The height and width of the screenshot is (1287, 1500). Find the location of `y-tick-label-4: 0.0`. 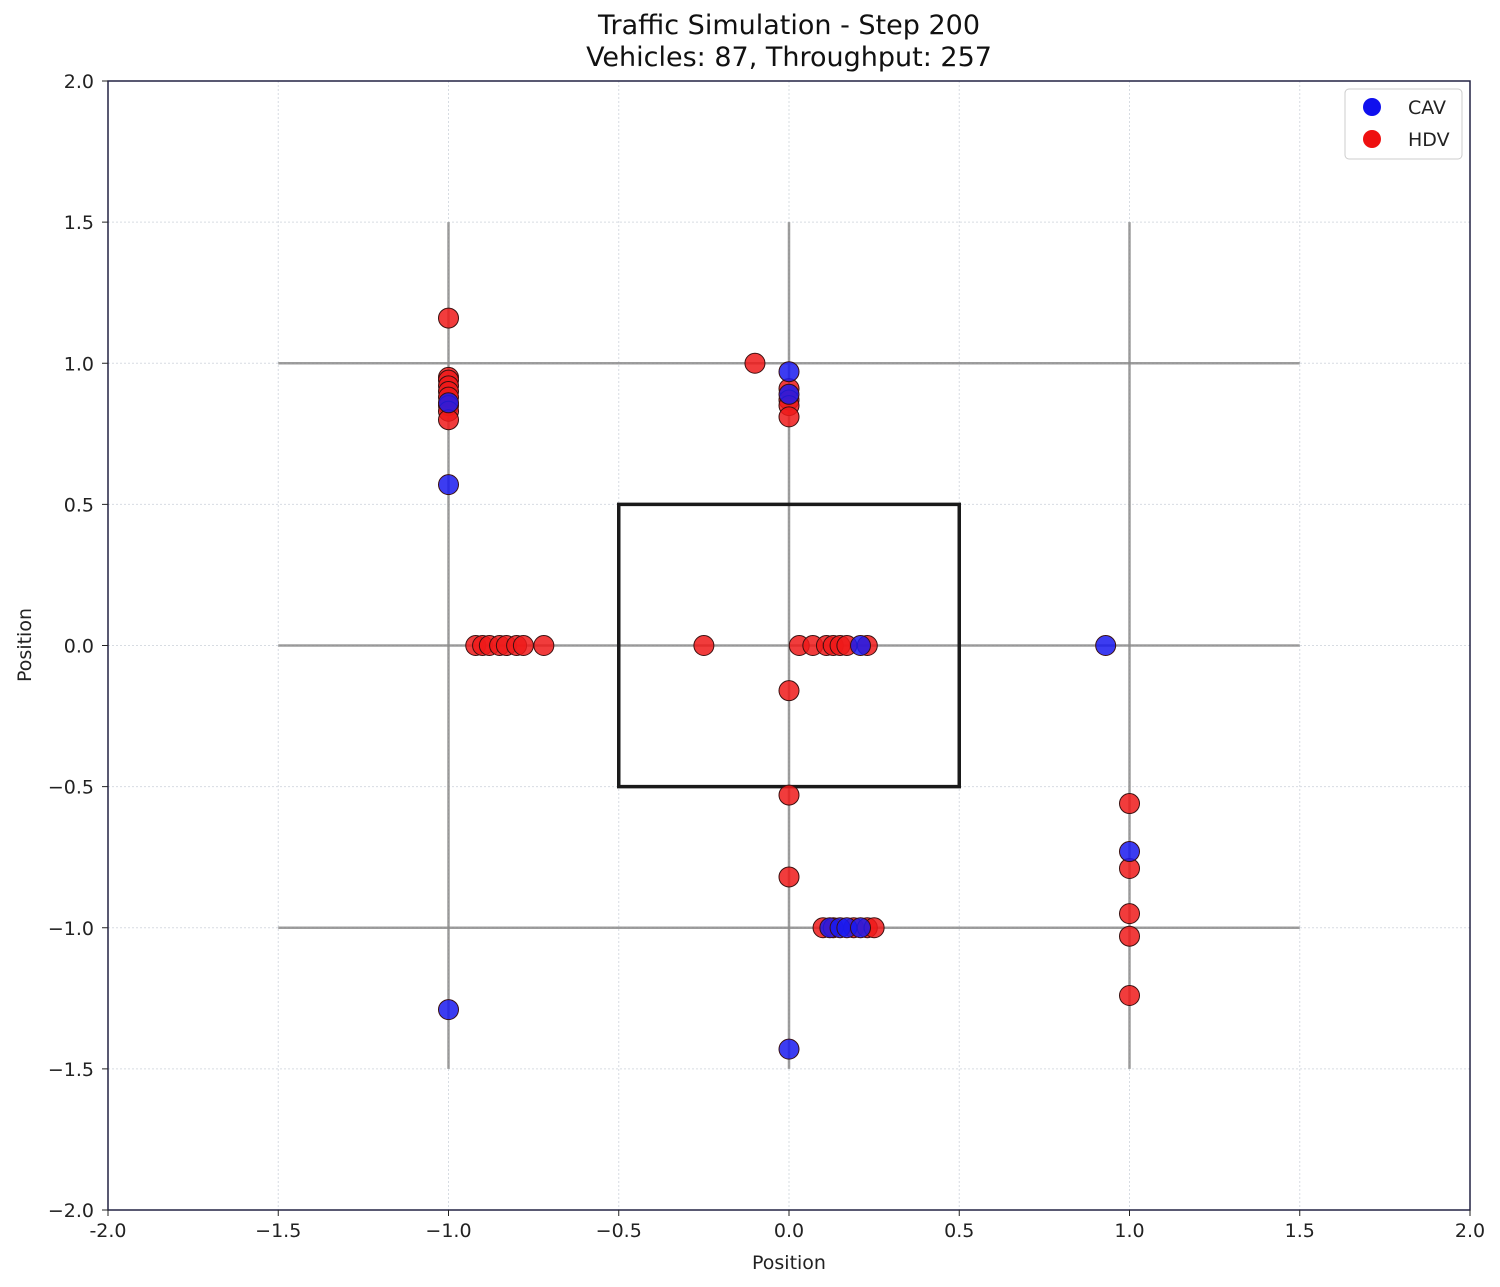

y-tick-label-4: 0.0 is located at coordinates (79, 647).